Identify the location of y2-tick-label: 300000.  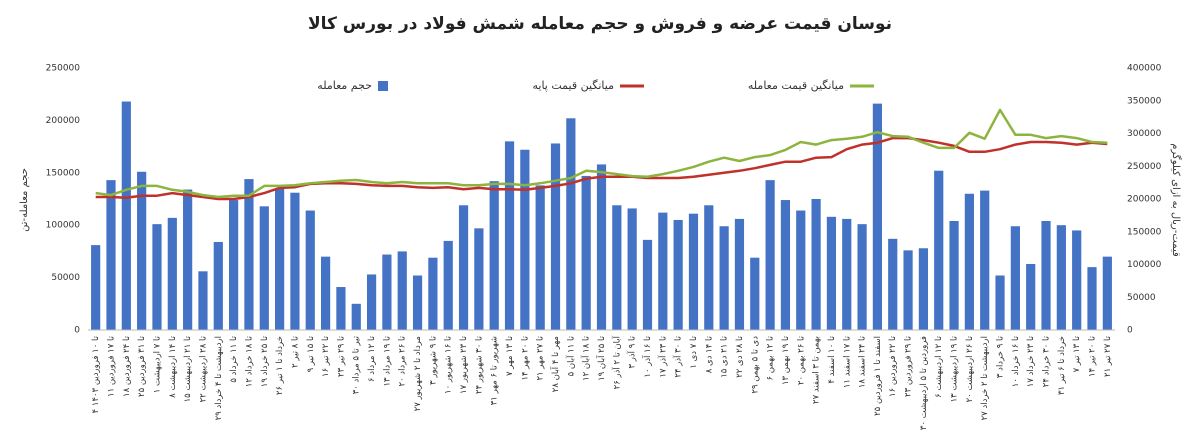
(1144, 134).